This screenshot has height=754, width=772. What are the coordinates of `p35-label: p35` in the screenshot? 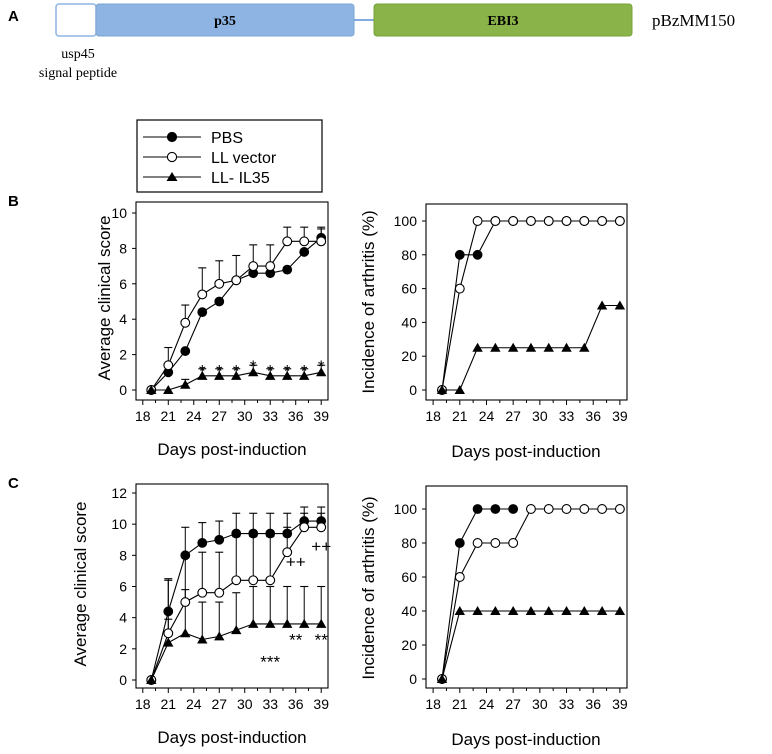 It's located at (225, 21).